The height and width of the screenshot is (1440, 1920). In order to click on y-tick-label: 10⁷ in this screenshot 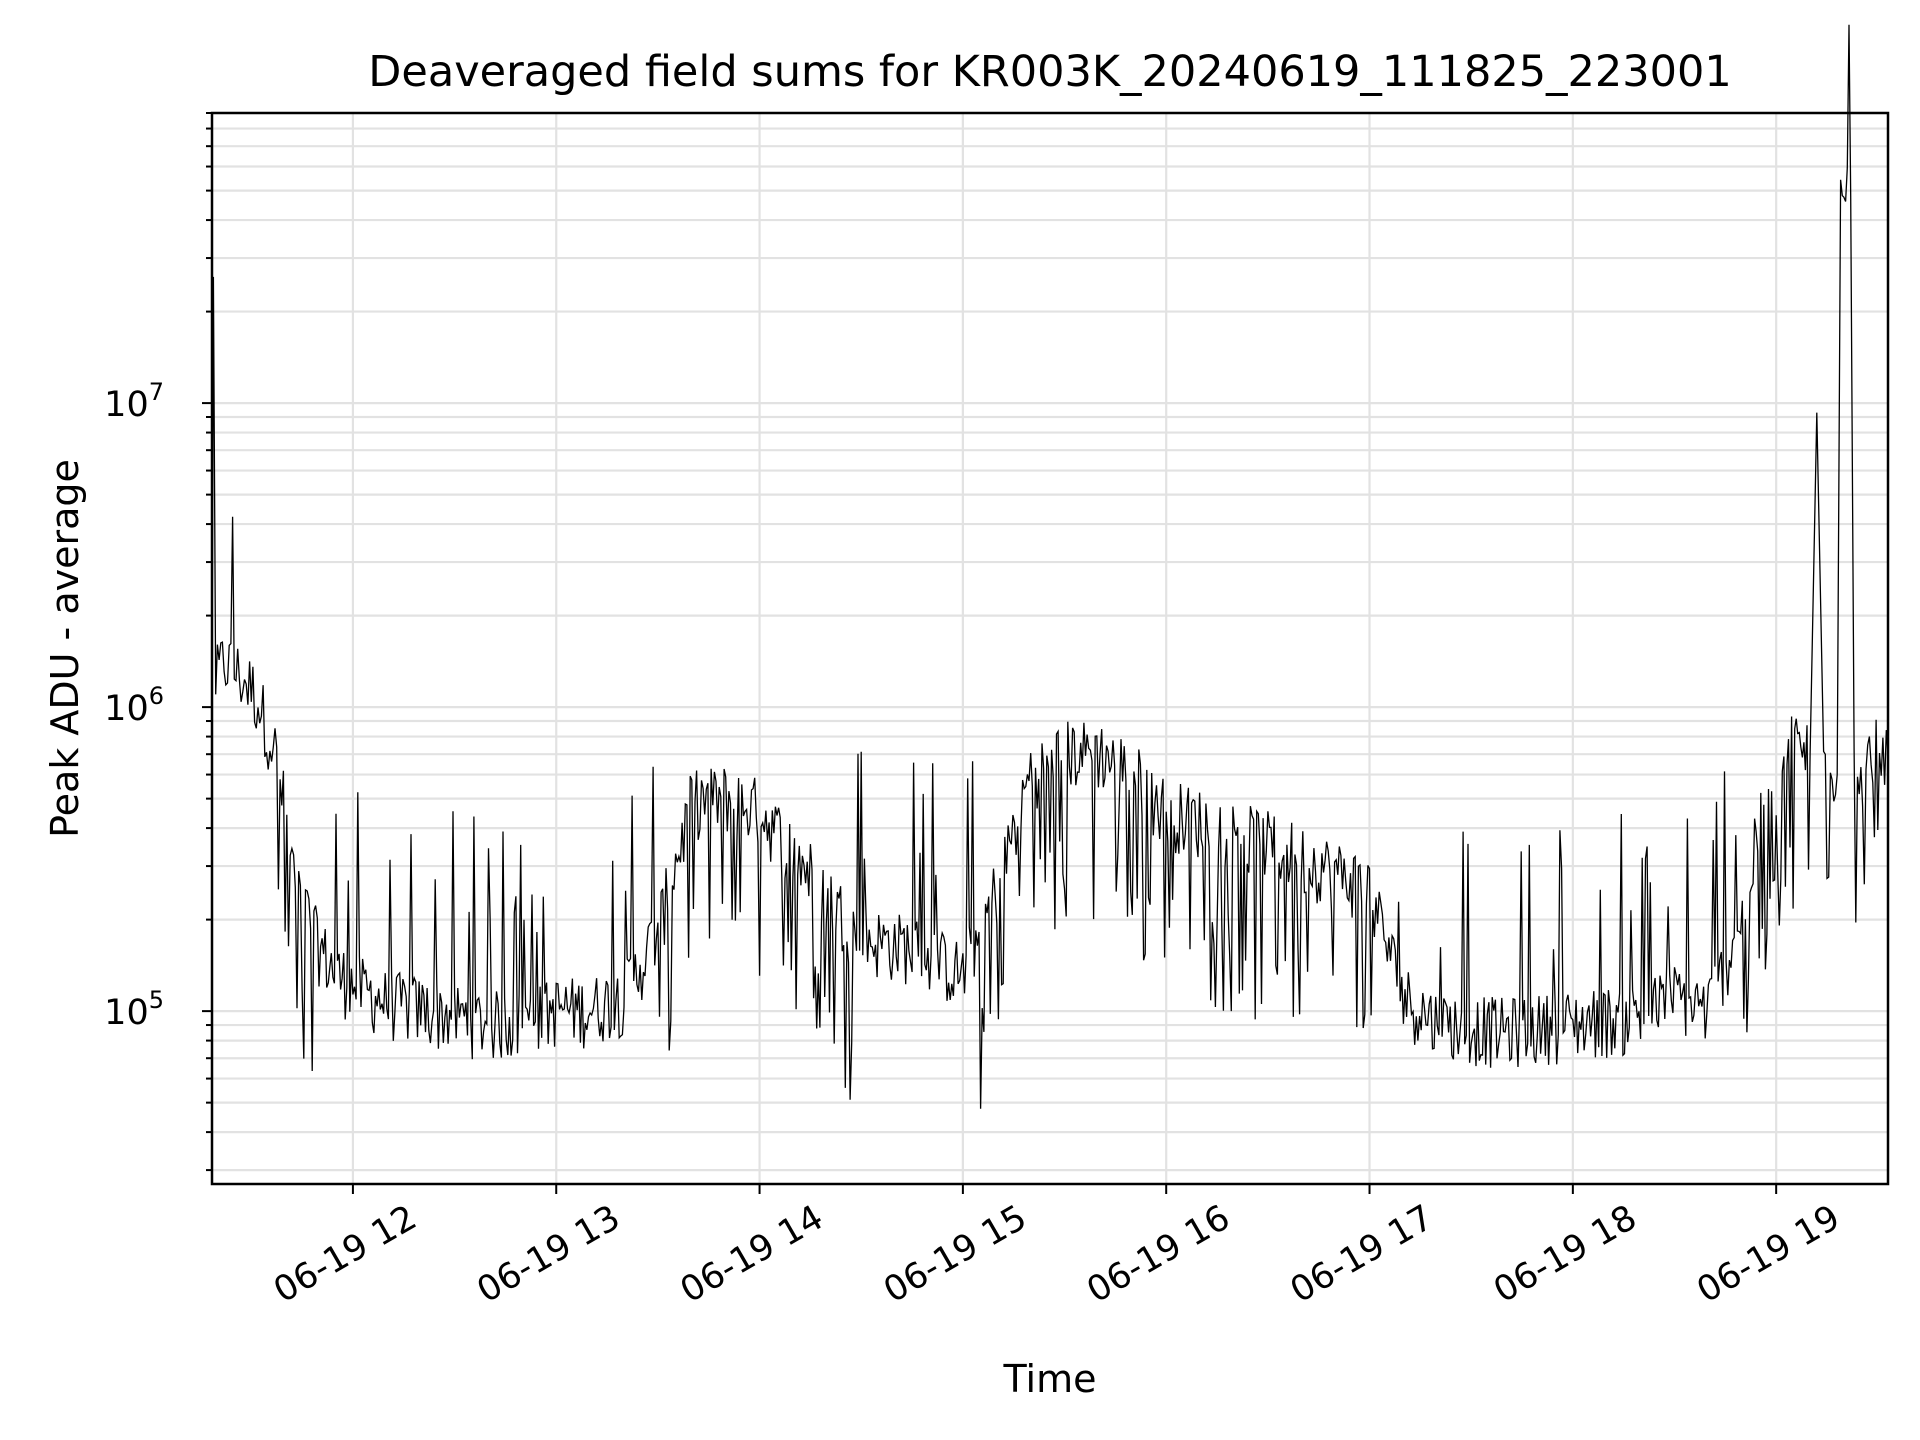, I will do `click(134, 401)`.